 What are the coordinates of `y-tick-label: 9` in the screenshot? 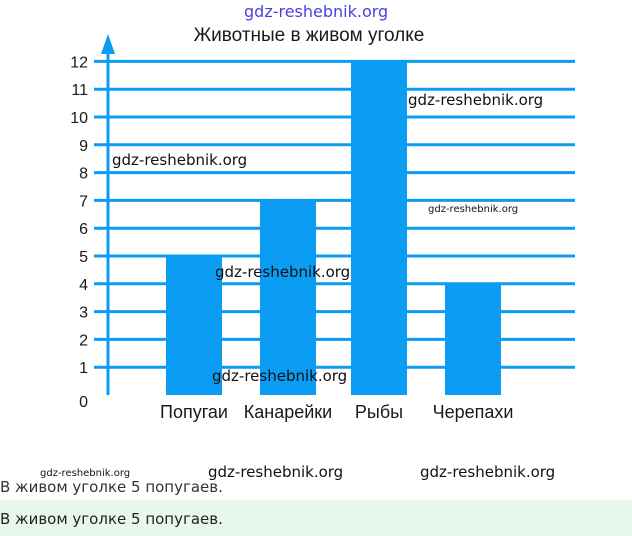 It's located at (83, 146).